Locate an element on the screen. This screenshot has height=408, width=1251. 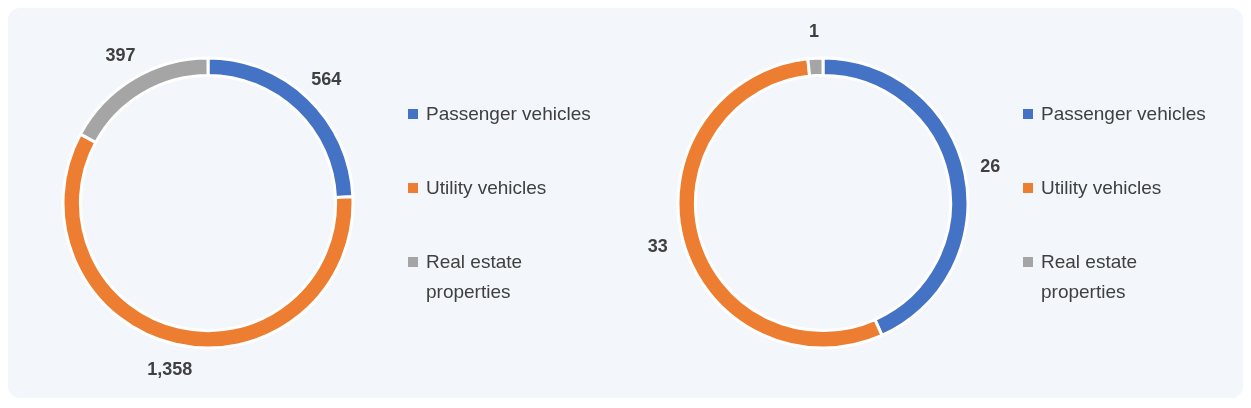
data-label: 1 is located at coordinates (814, 31).